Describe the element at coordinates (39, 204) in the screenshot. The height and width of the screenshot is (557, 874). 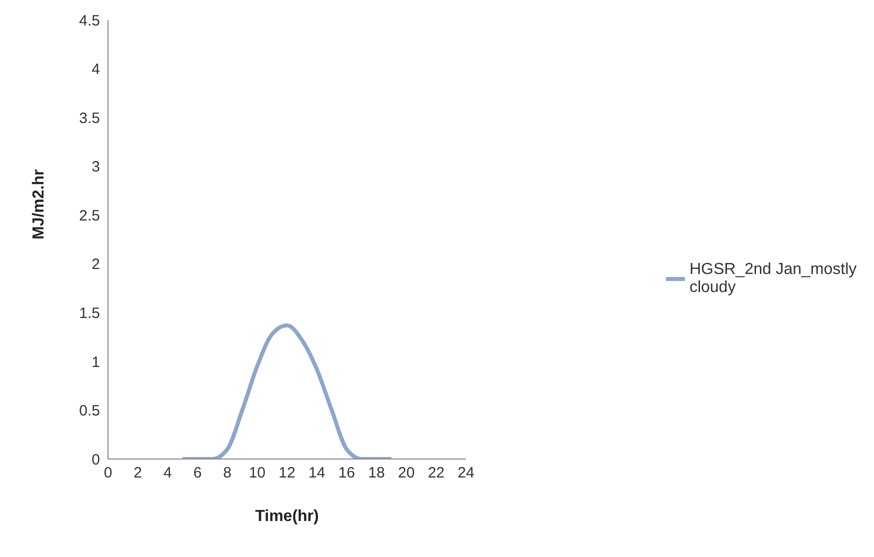
I see `y-axis-title: MJ/m2.hr` at that location.